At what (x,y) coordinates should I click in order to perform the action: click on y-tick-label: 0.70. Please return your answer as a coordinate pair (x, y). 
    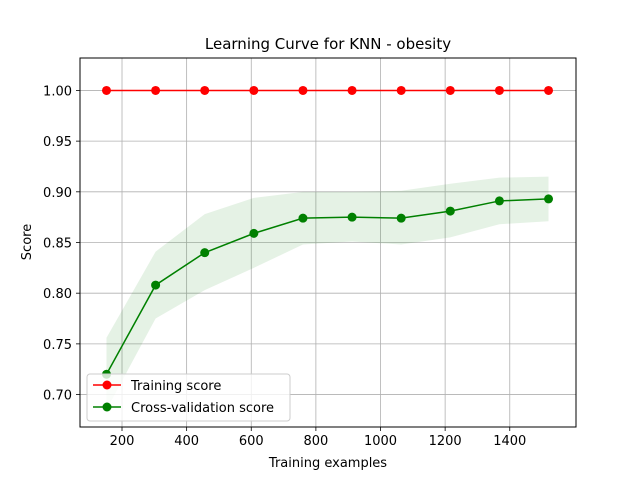
    Looking at the image, I should click on (57, 396).